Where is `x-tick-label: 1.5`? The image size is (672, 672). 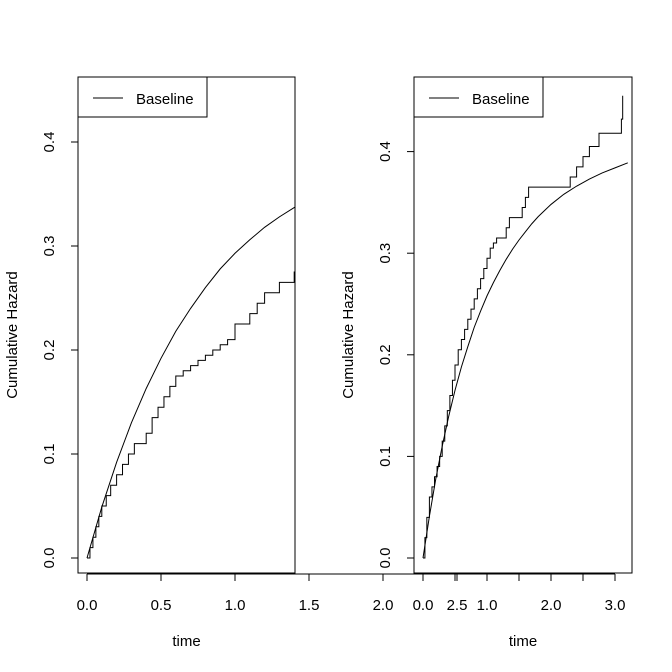
x-tick-label: 1.5 is located at coordinates (309, 605).